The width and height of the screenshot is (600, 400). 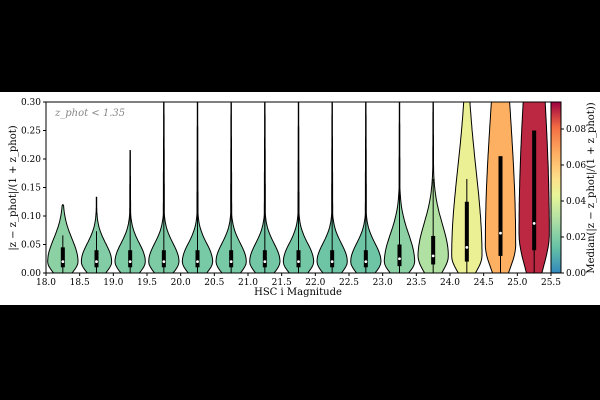 I want to click on x-tick-label-11: 23.5, so click(x=416, y=283).